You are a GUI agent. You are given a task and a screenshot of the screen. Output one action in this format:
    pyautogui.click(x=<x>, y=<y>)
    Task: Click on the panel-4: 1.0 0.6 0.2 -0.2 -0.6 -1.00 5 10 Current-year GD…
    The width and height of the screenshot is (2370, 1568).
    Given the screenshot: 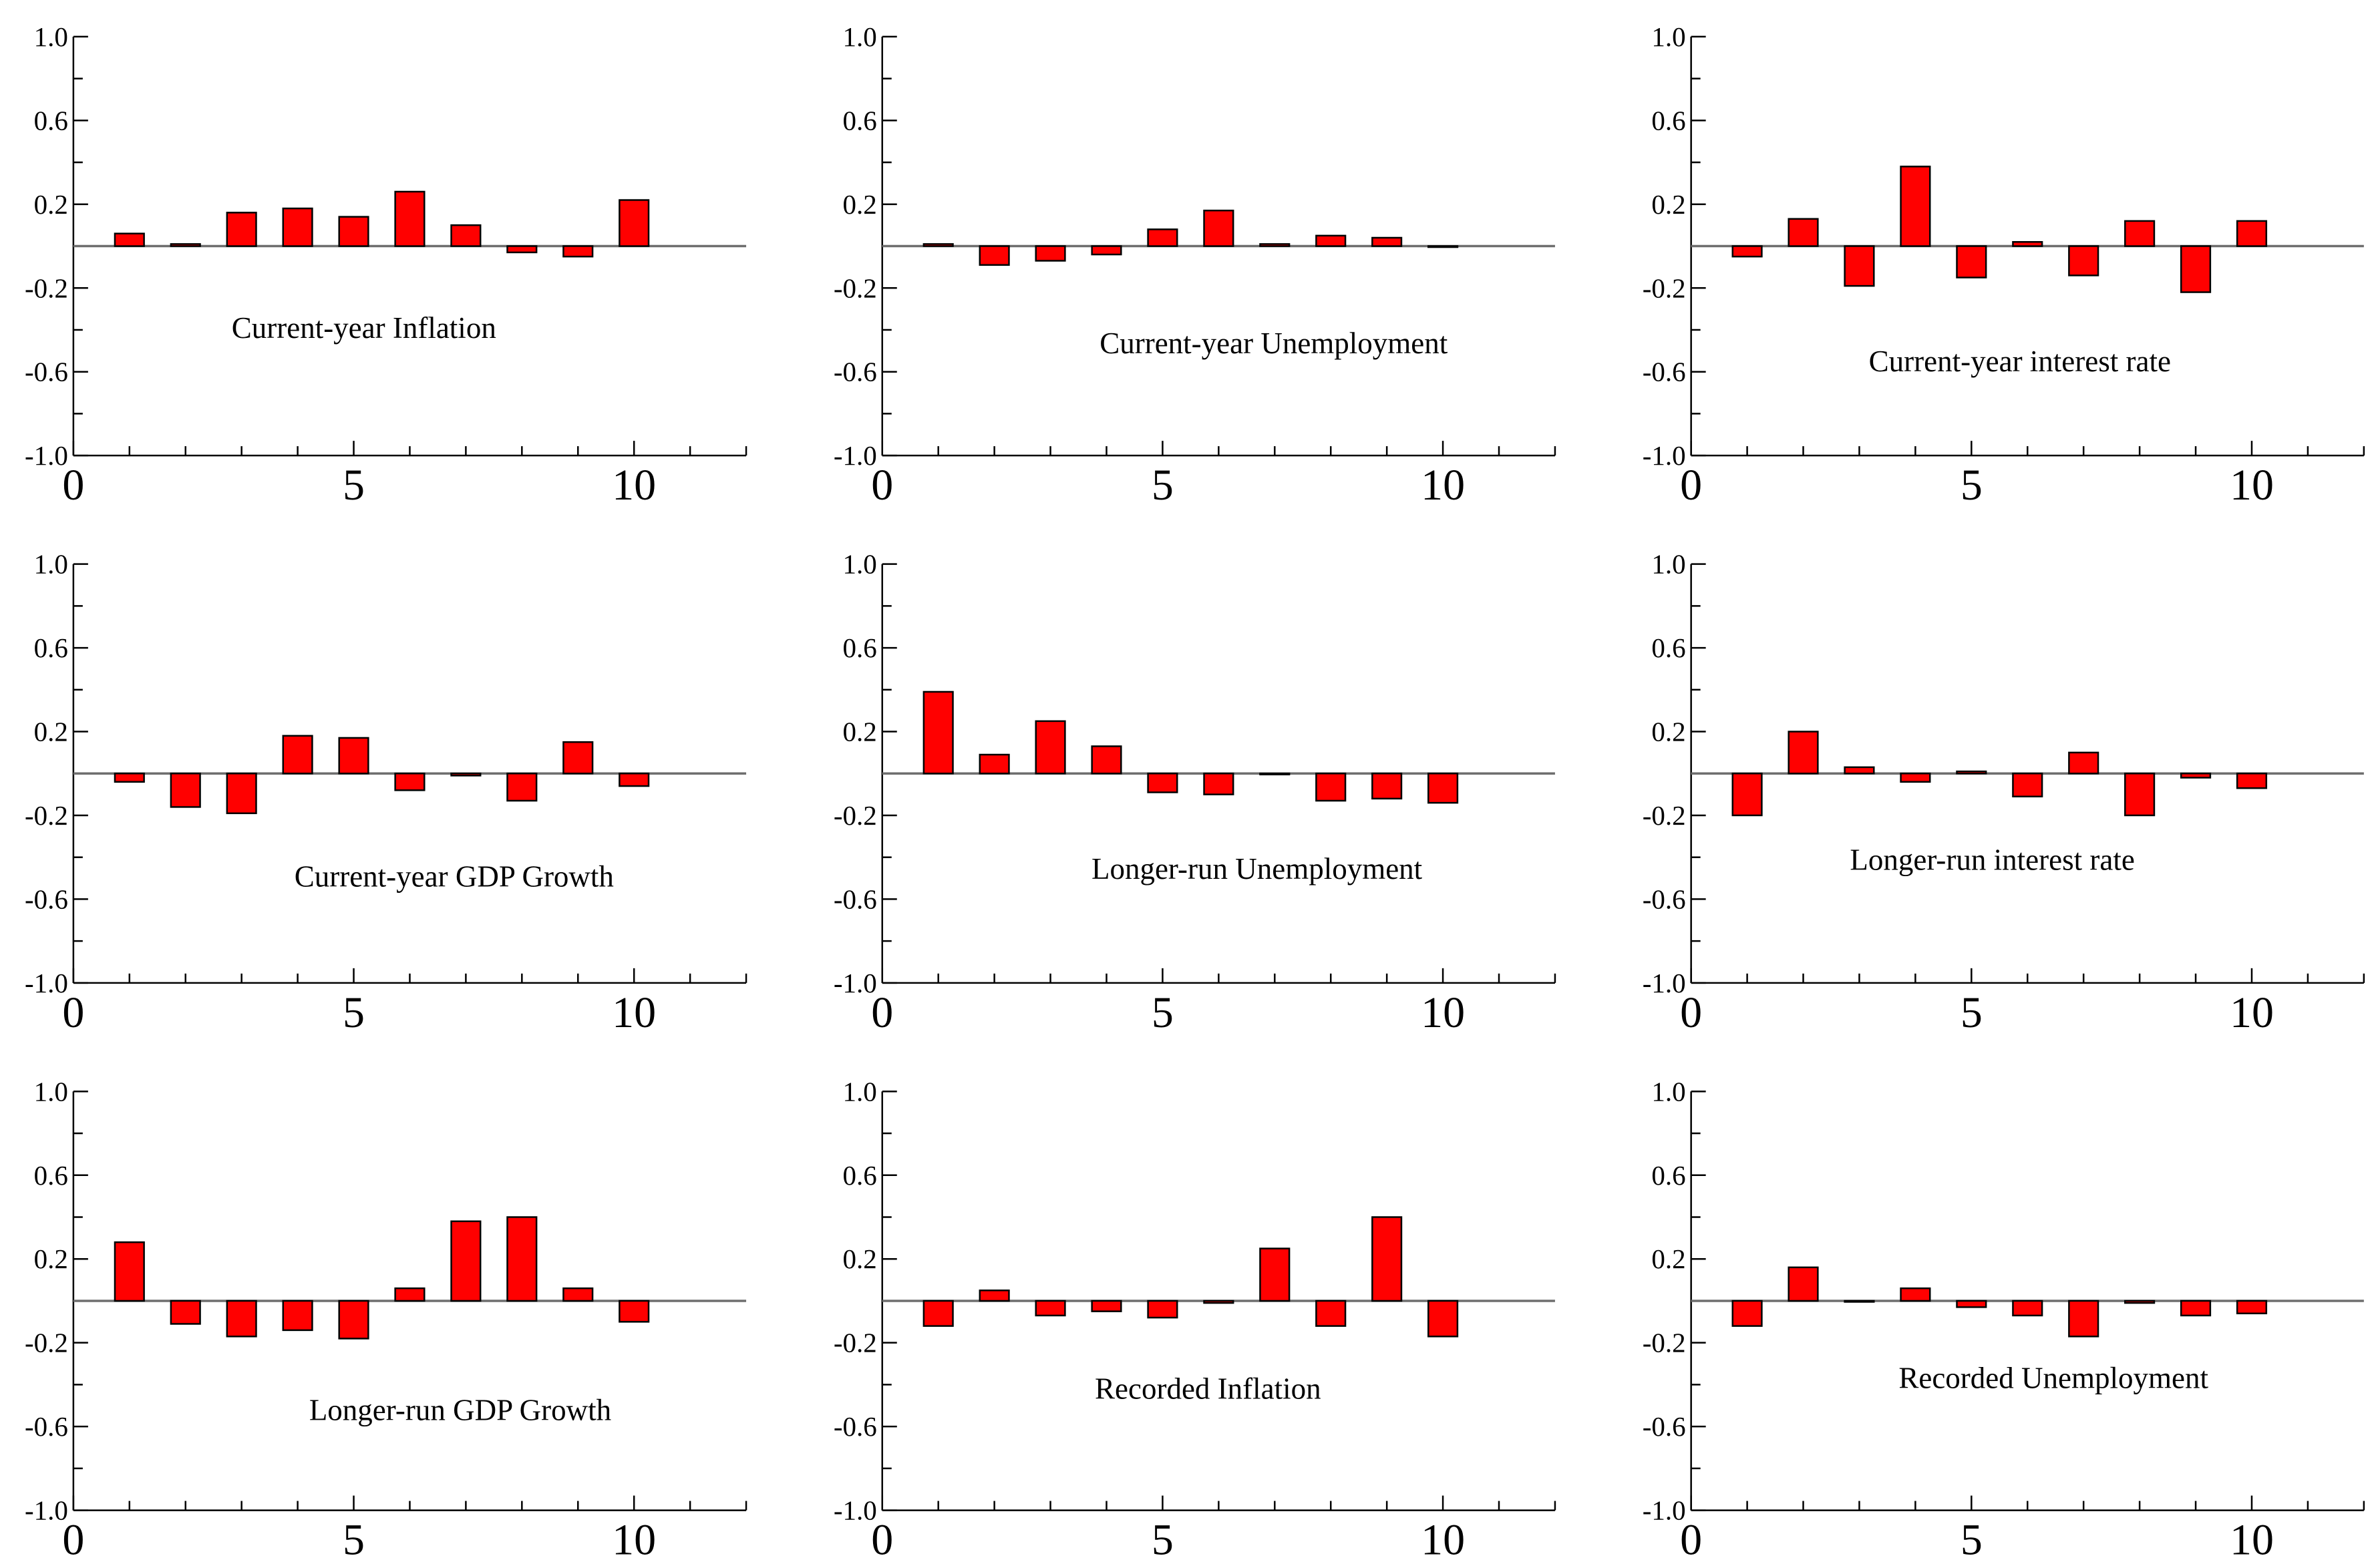 What is the action you would take?
    pyautogui.click(x=386, y=793)
    